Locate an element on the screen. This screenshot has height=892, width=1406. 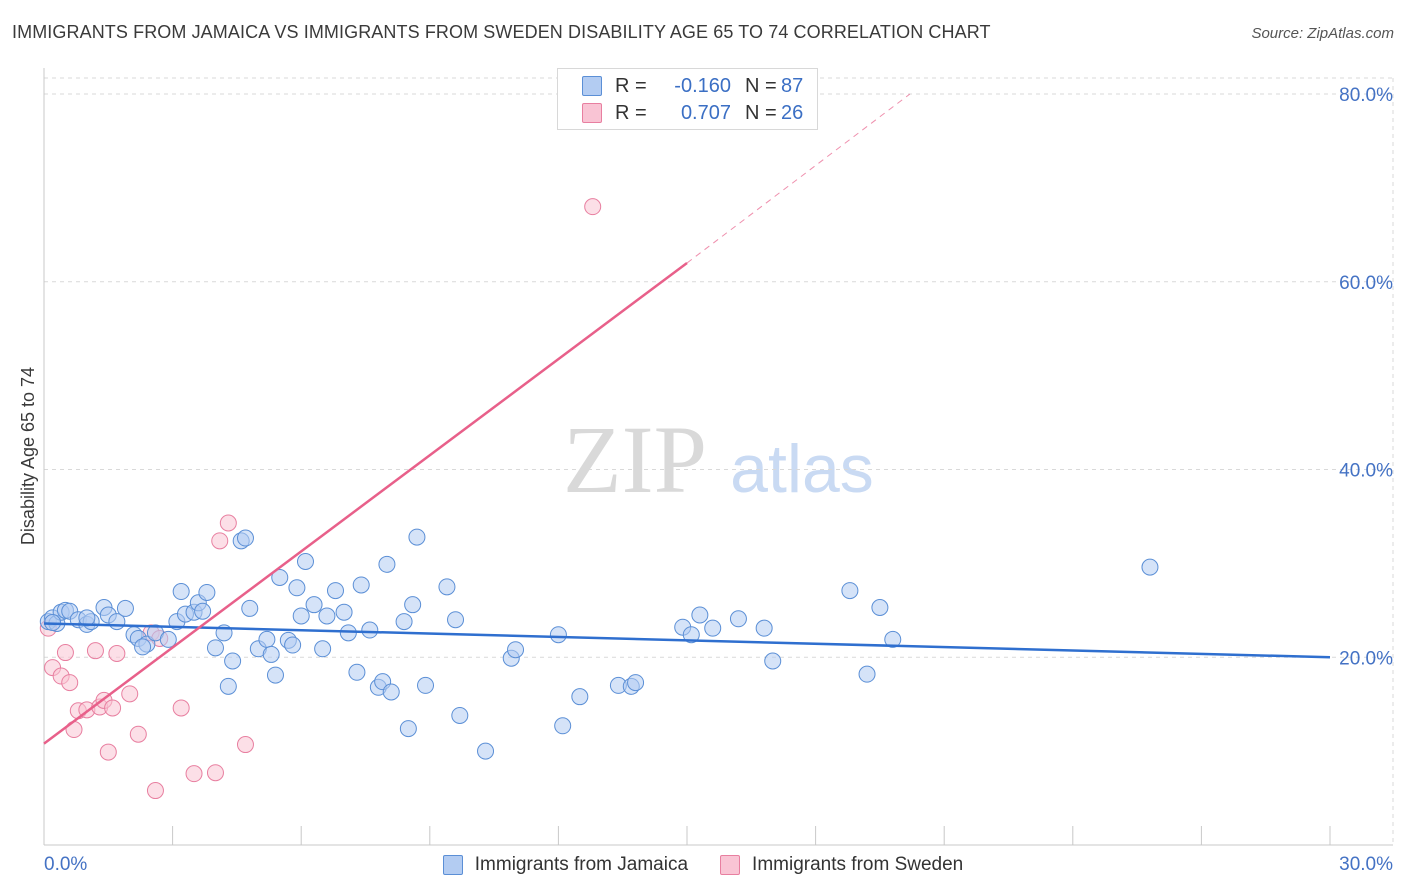
legend-swatch-jamaica is located at coordinates (452, 865).